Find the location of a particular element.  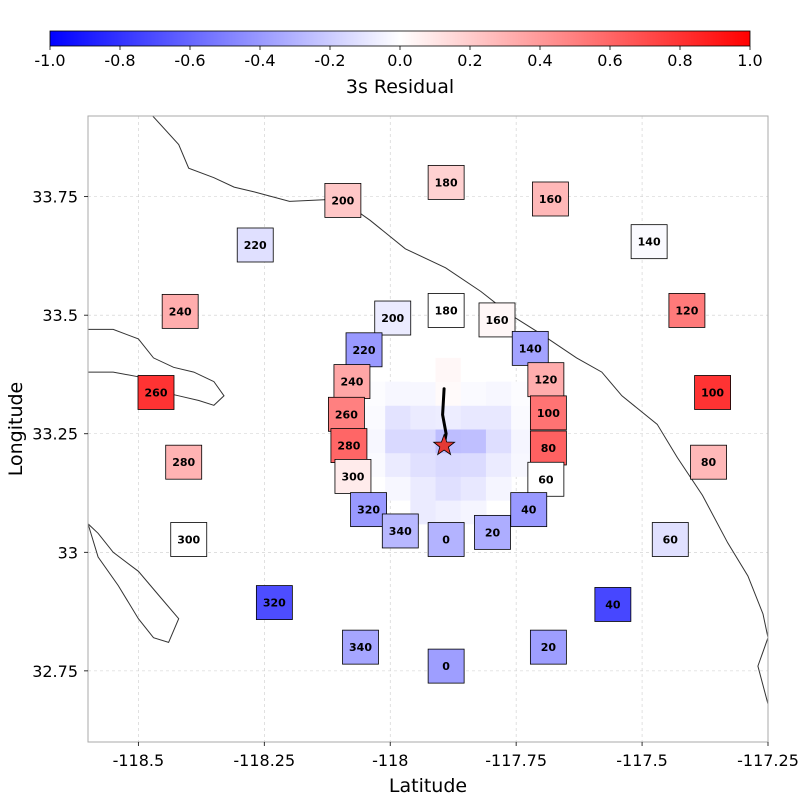

station-marker: 200 is located at coordinates (393, 318).